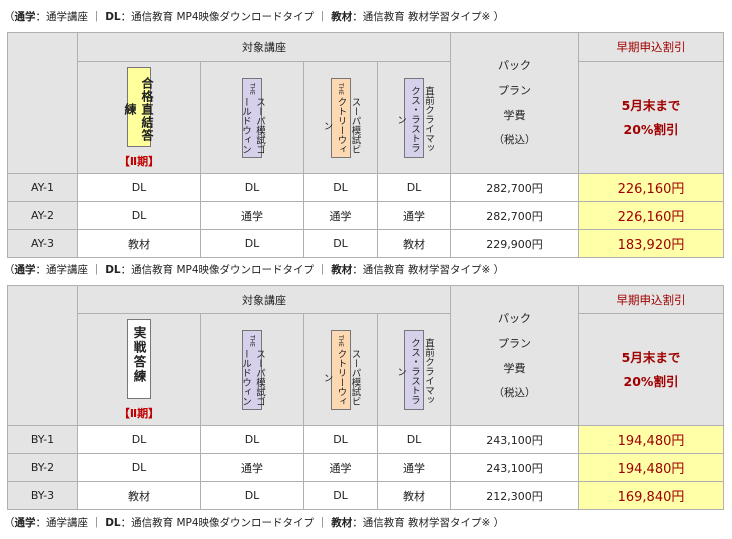 The width and height of the screenshot is (732, 539). I want to click on plan-code: BY-3, so click(42, 495).